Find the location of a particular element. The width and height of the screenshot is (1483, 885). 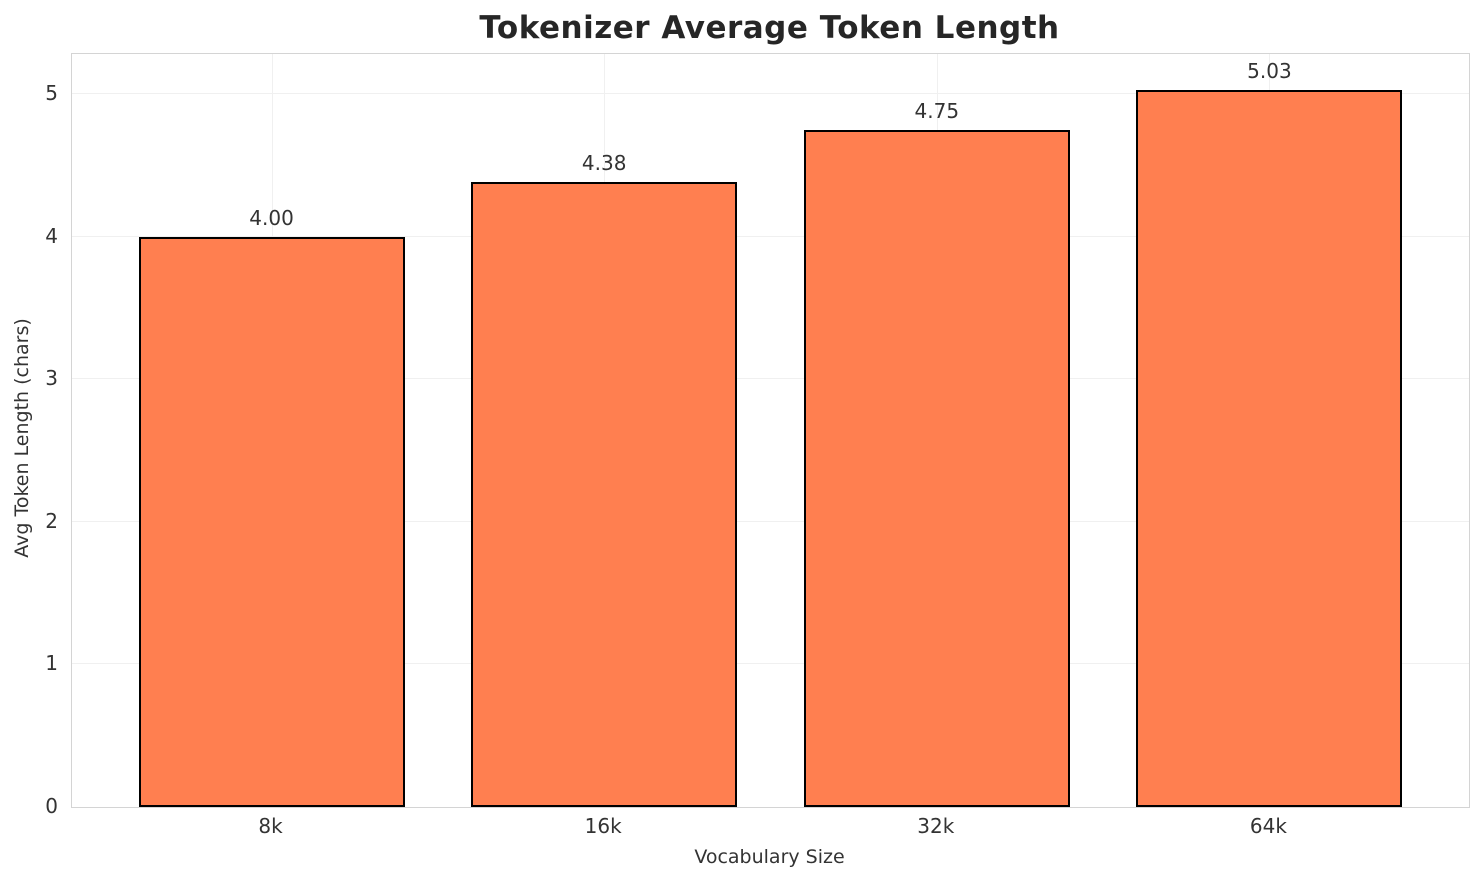

x-tick-label: 32k is located at coordinates (936, 826).